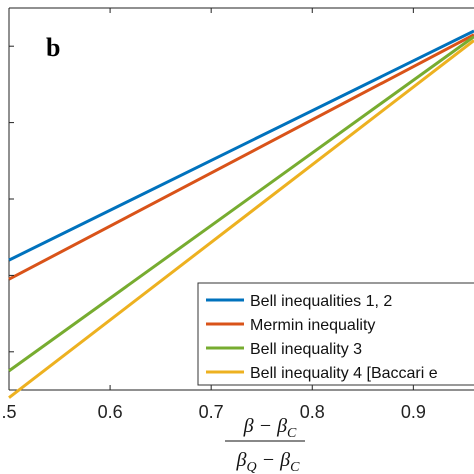  What do you see at coordinates (110, 412) in the screenshot?
I see `x-tick-label: 0.6` at bounding box center [110, 412].